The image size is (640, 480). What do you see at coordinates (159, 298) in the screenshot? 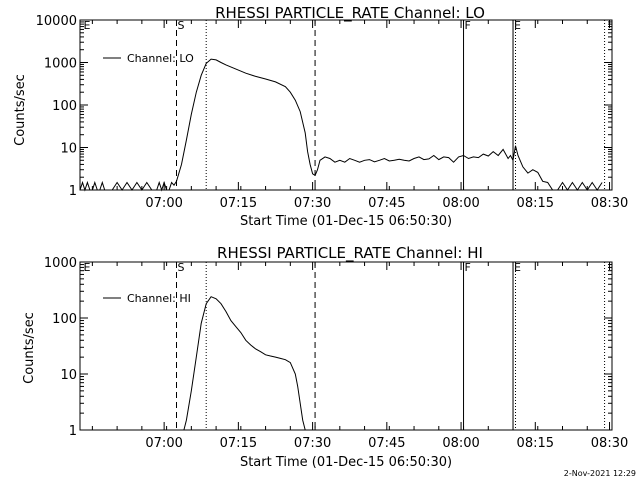
I see `legend-label-hi: Channel: HI` at bounding box center [159, 298].